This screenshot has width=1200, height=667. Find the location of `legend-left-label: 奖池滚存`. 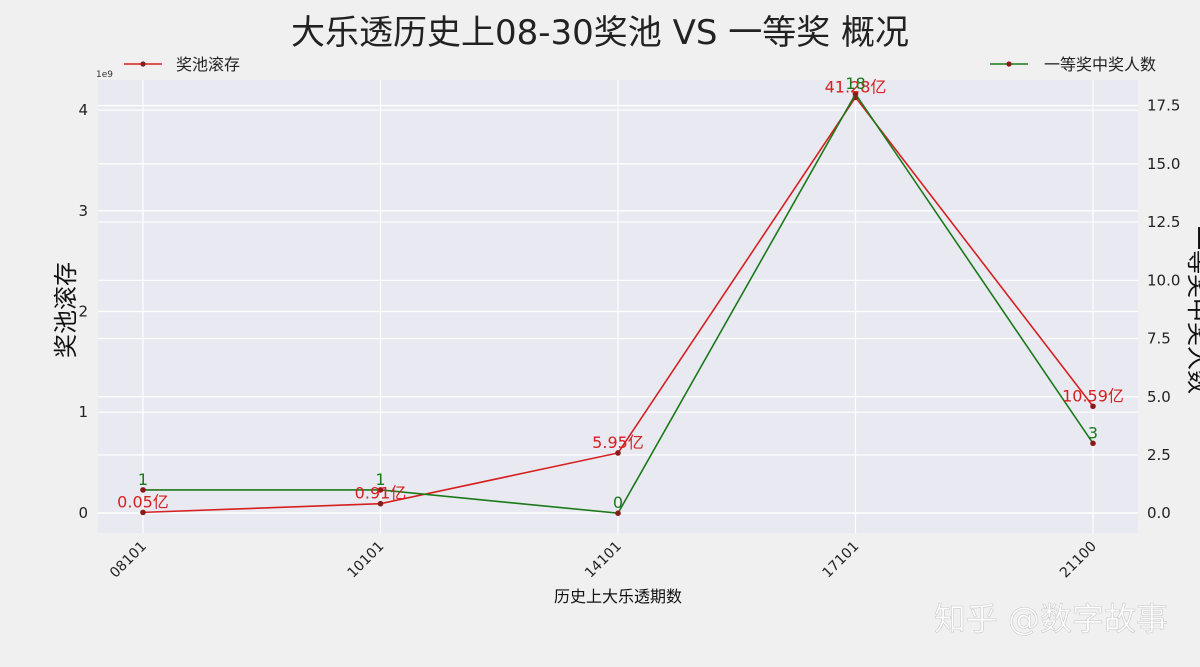

legend-left-label: 奖池滚存 is located at coordinates (208, 64).